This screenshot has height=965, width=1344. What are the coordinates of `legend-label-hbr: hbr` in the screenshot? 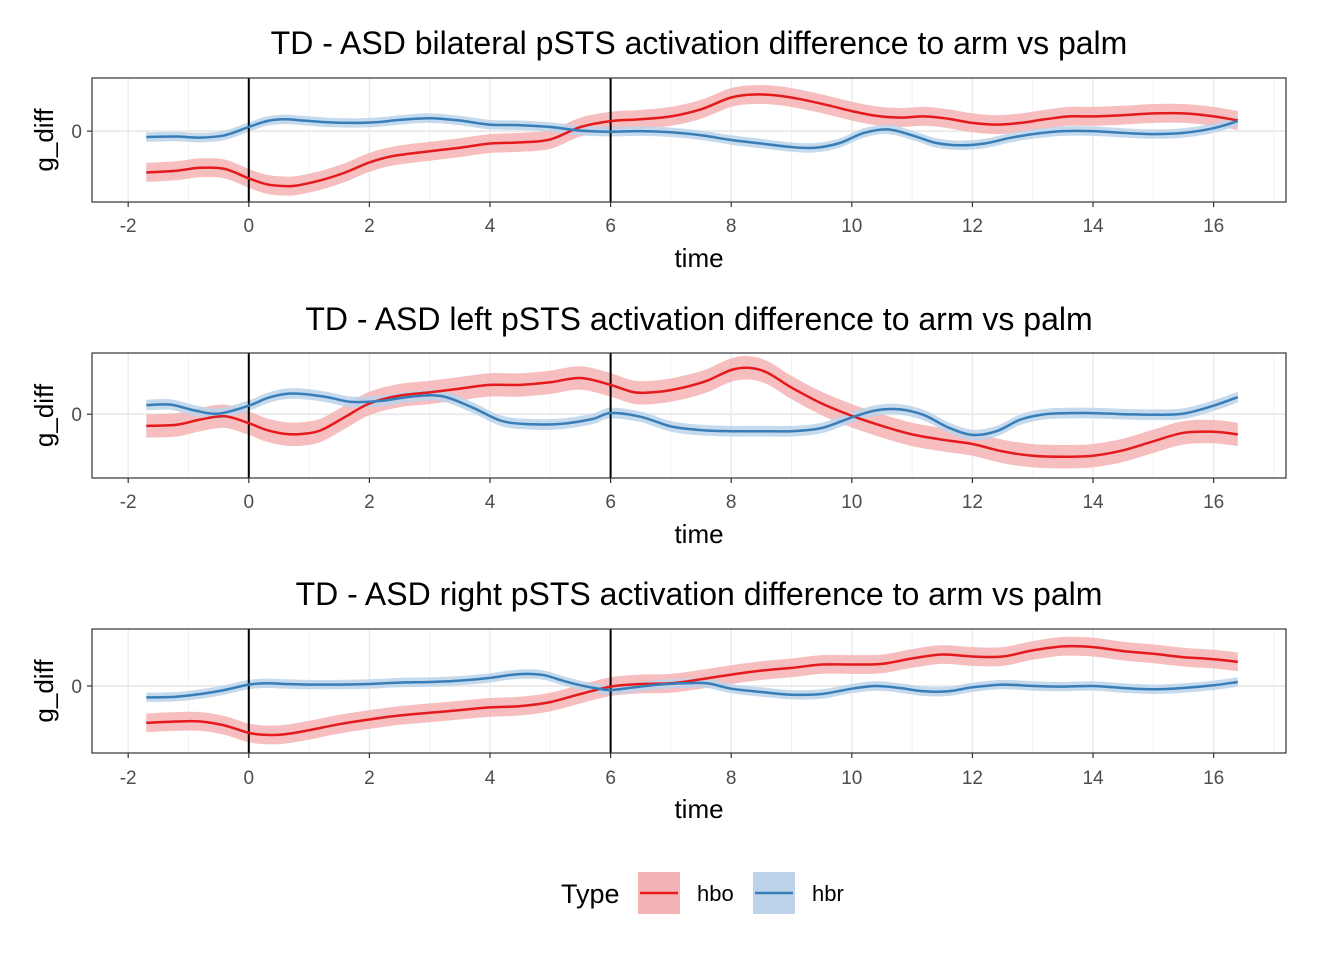 It's located at (828, 893).